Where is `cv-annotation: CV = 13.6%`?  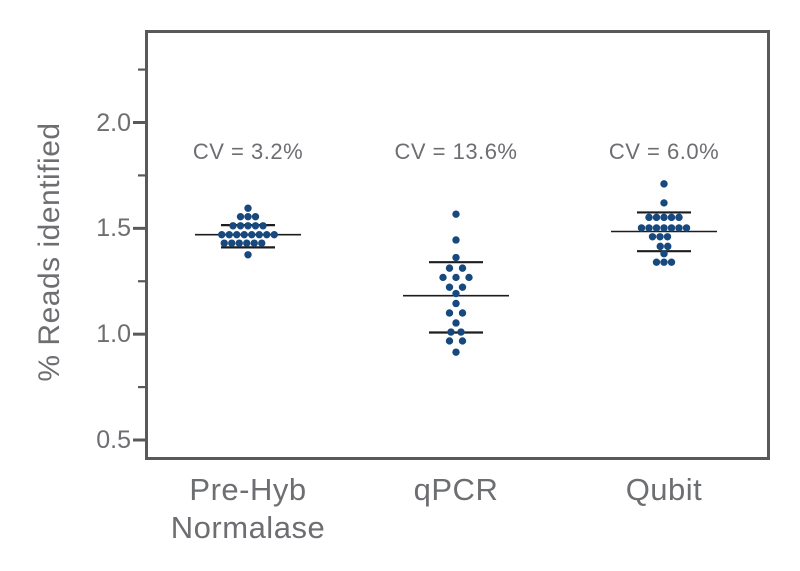 cv-annotation: CV = 13.6% is located at coordinates (456, 151).